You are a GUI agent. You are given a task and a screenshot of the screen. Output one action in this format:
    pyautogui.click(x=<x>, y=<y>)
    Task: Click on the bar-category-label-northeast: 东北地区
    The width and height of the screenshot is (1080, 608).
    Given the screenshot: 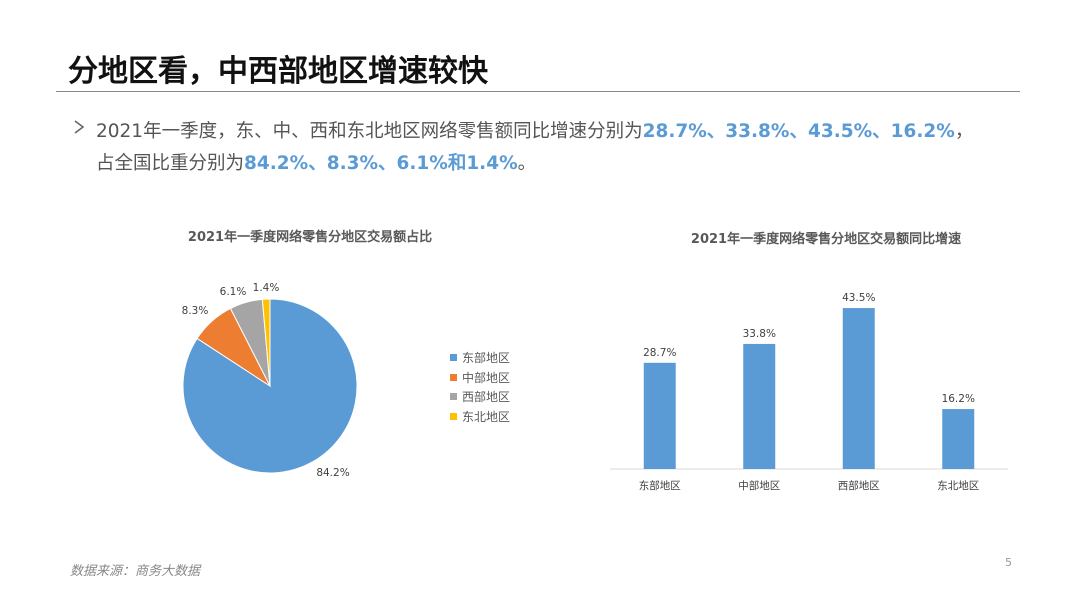 What is the action you would take?
    pyautogui.click(x=958, y=485)
    